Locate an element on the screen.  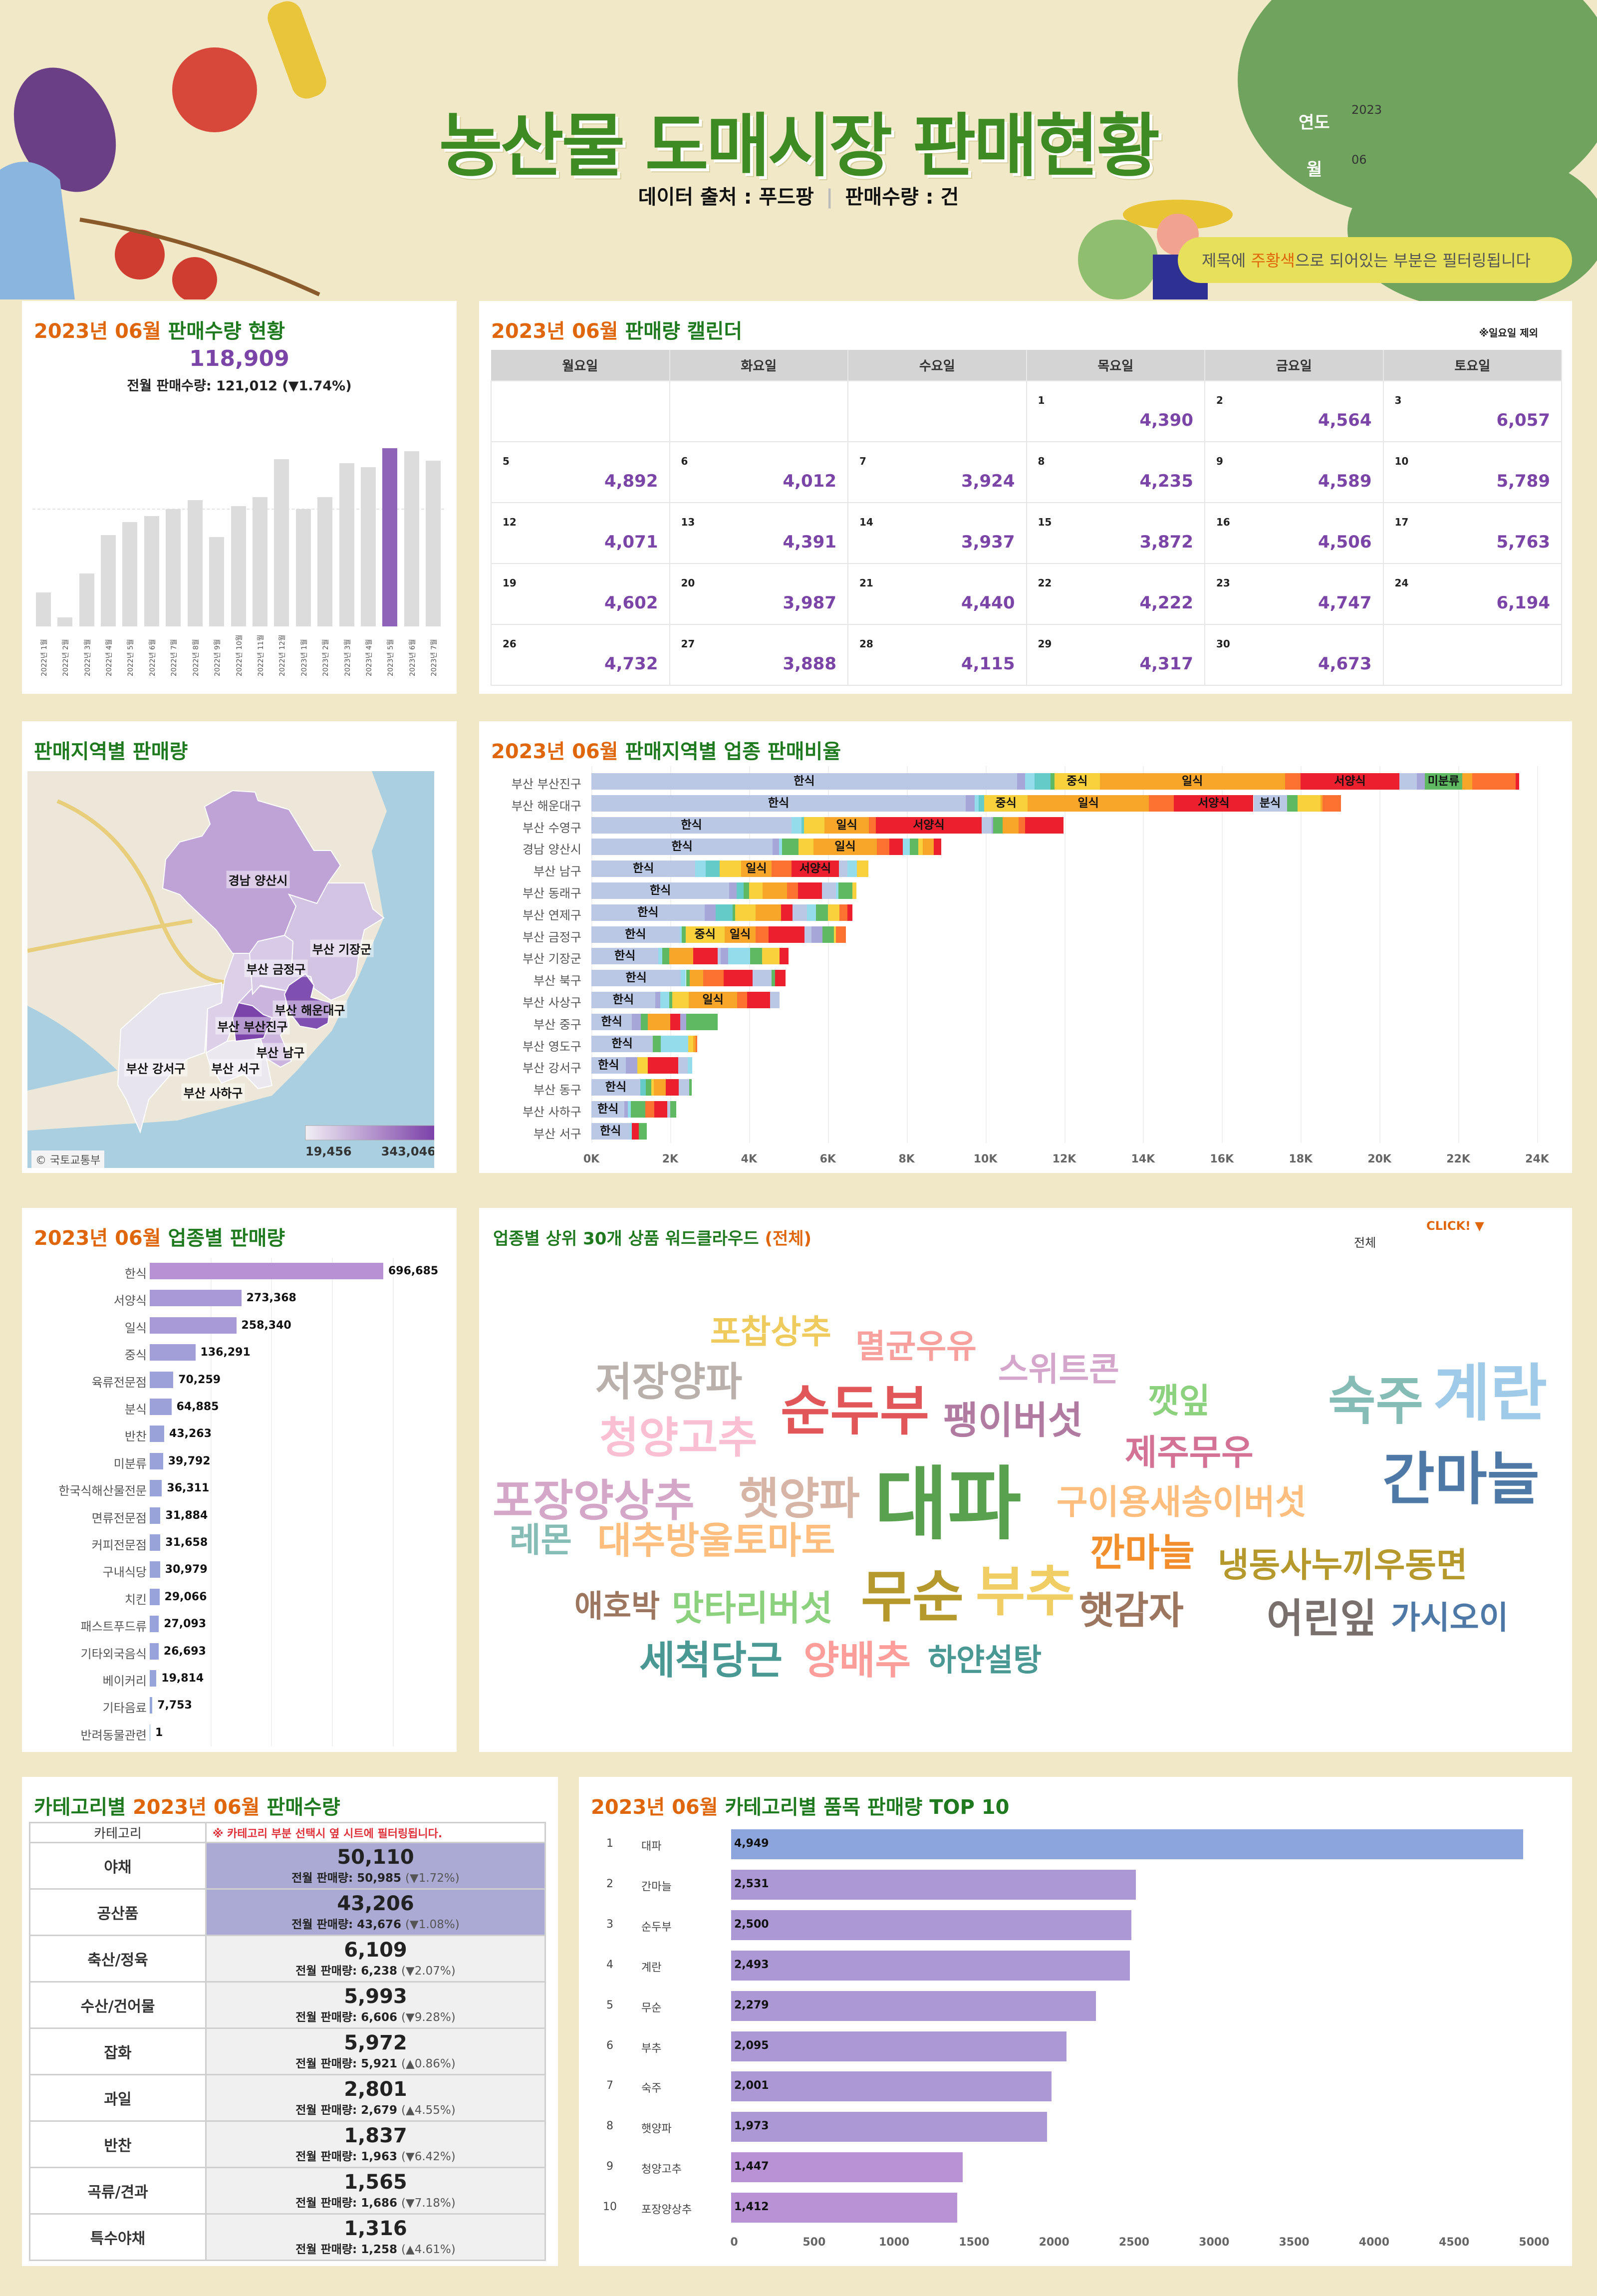
word: 팽이버섯 is located at coordinates (1013, 1420).